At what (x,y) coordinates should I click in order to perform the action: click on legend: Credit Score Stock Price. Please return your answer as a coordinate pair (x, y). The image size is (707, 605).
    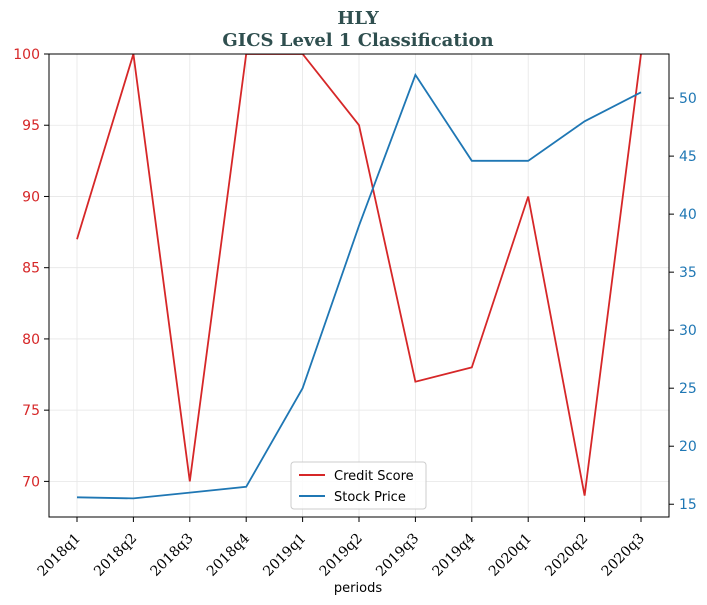
    Looking at the image, I should click on (358, 485).